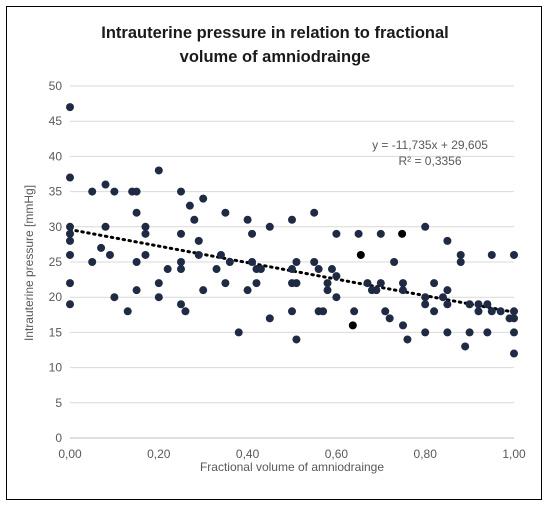  What do you see at coordinates (430, 145) in the screenshot?
I see `trendline-equation: y = -11,735x + 29,605` at bounding box center [430, 145].